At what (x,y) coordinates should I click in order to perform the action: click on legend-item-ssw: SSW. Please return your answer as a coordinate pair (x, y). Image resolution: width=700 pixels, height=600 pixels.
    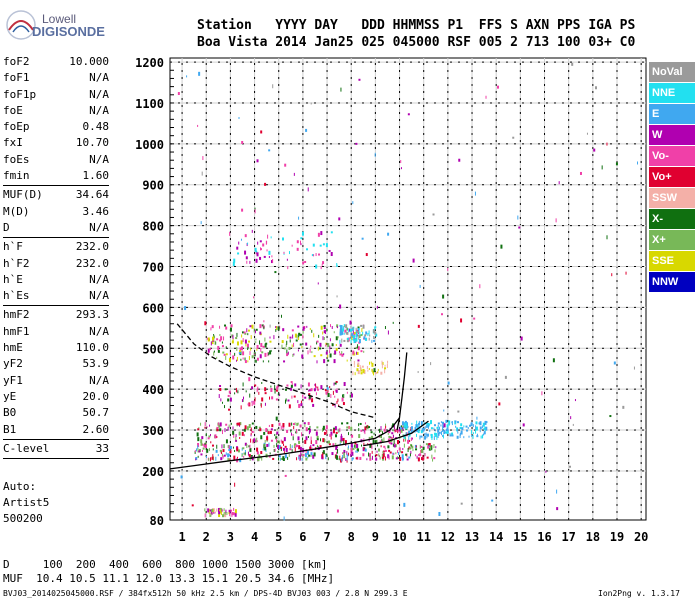
    Looking at the image, I should click on (672, 198).